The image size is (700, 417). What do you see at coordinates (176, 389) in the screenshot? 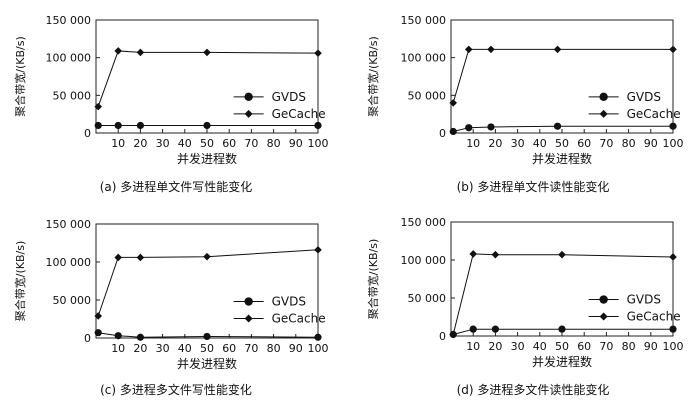
I see `figure-caption: (c) 多进程多文件写性能变化` at bounding box center [176, 389].